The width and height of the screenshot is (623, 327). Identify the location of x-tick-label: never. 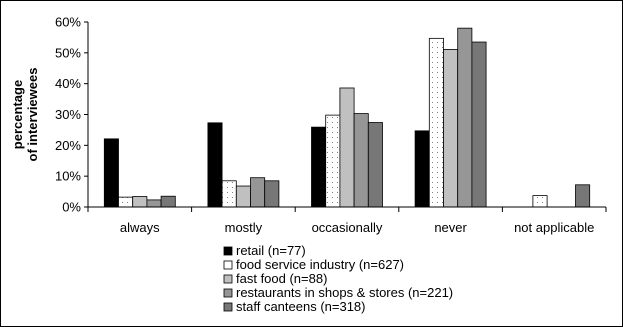
(450, 227).